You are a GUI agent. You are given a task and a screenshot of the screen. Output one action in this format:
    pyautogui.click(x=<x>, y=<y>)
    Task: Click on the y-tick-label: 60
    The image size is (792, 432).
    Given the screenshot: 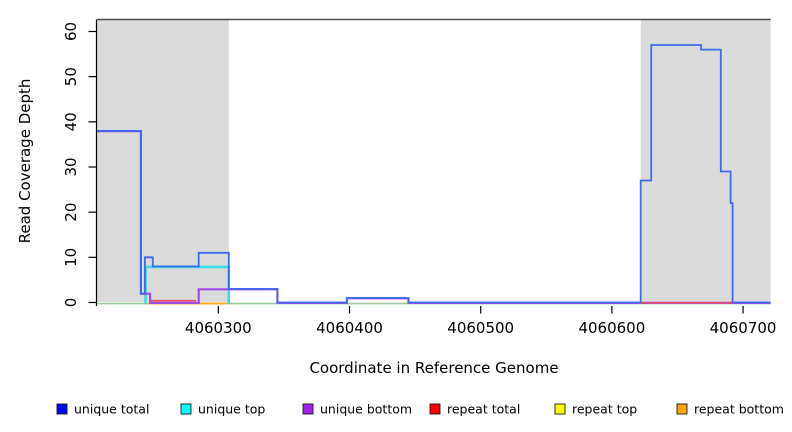 What is the action you would take?
    pyautogui.click(x=71, y=31)
    